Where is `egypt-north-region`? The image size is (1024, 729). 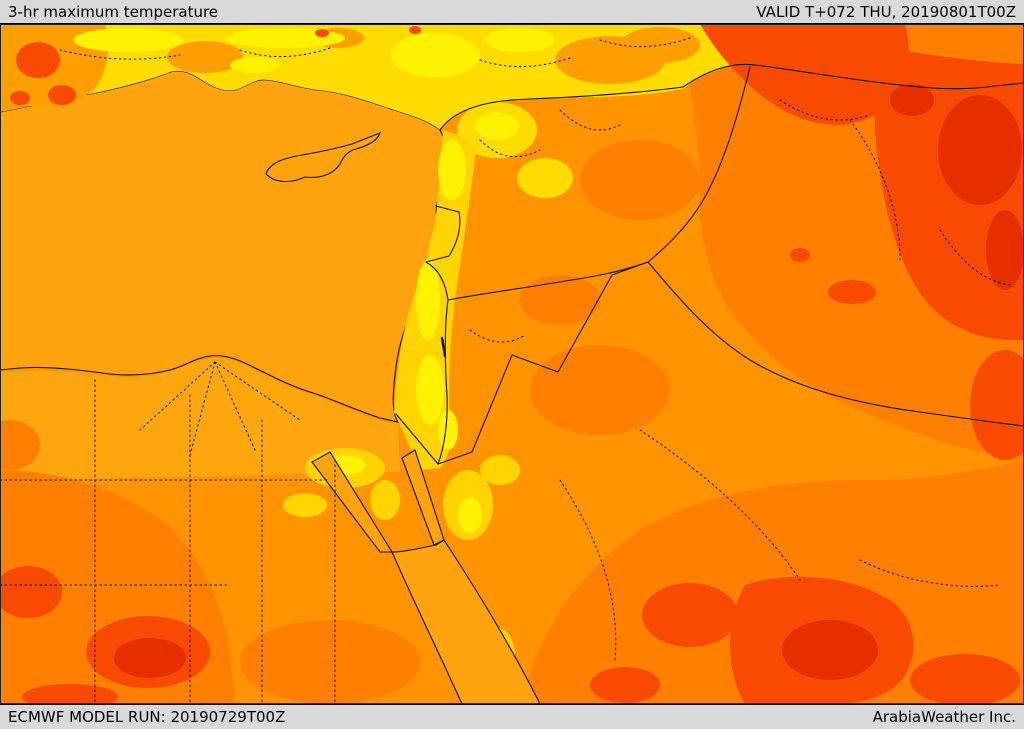
egypt-north-region is located at coordinates (200, 418).